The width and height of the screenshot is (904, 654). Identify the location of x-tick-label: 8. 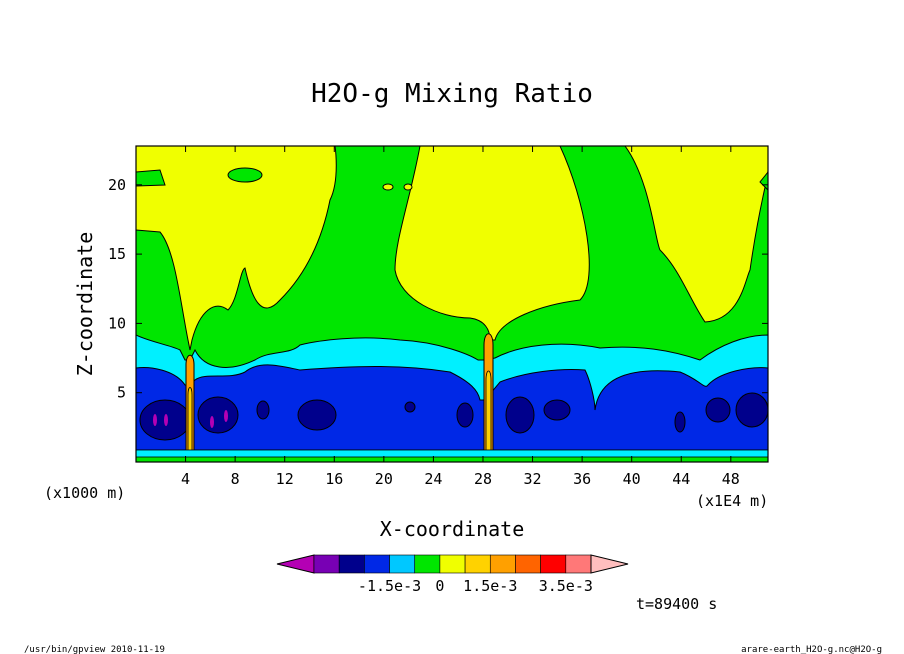
(235, 479).